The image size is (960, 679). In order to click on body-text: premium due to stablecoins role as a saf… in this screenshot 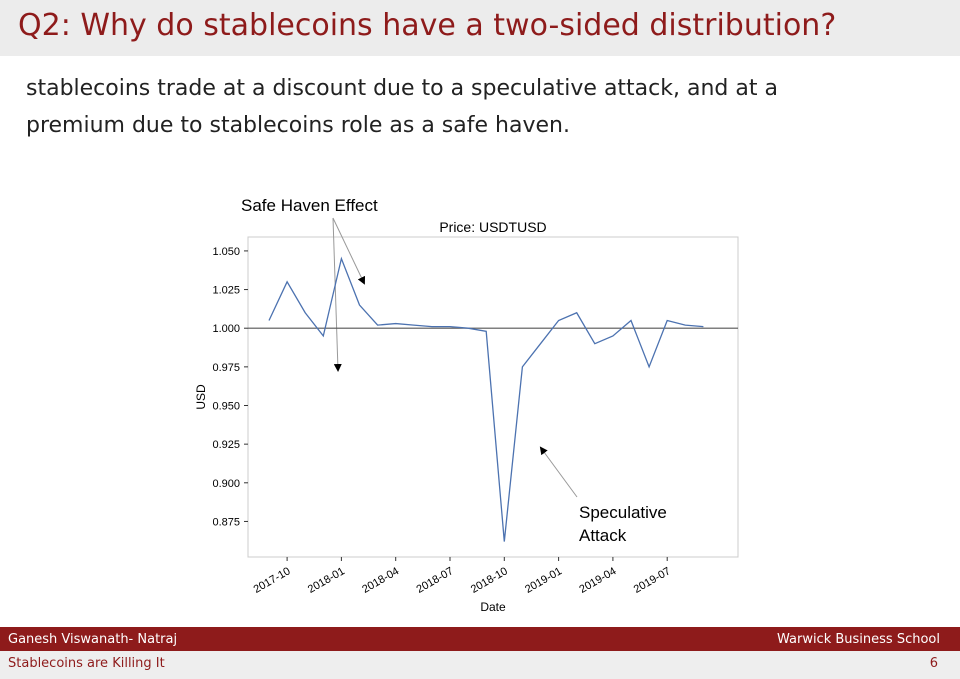, I will do `click(298, 125)`.